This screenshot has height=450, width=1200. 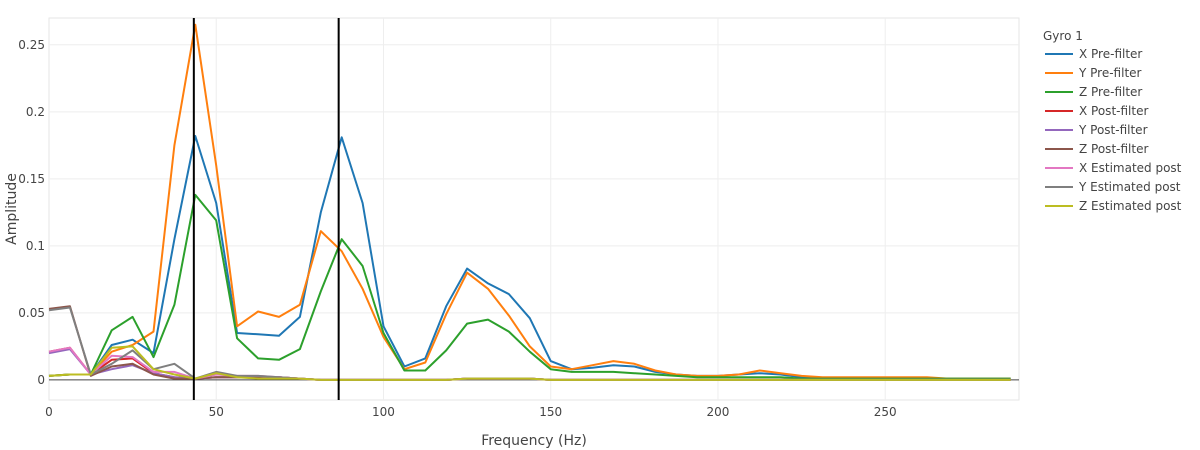 I want to click on legend-label: Z Estimated post, so click(x=1130, y=206).